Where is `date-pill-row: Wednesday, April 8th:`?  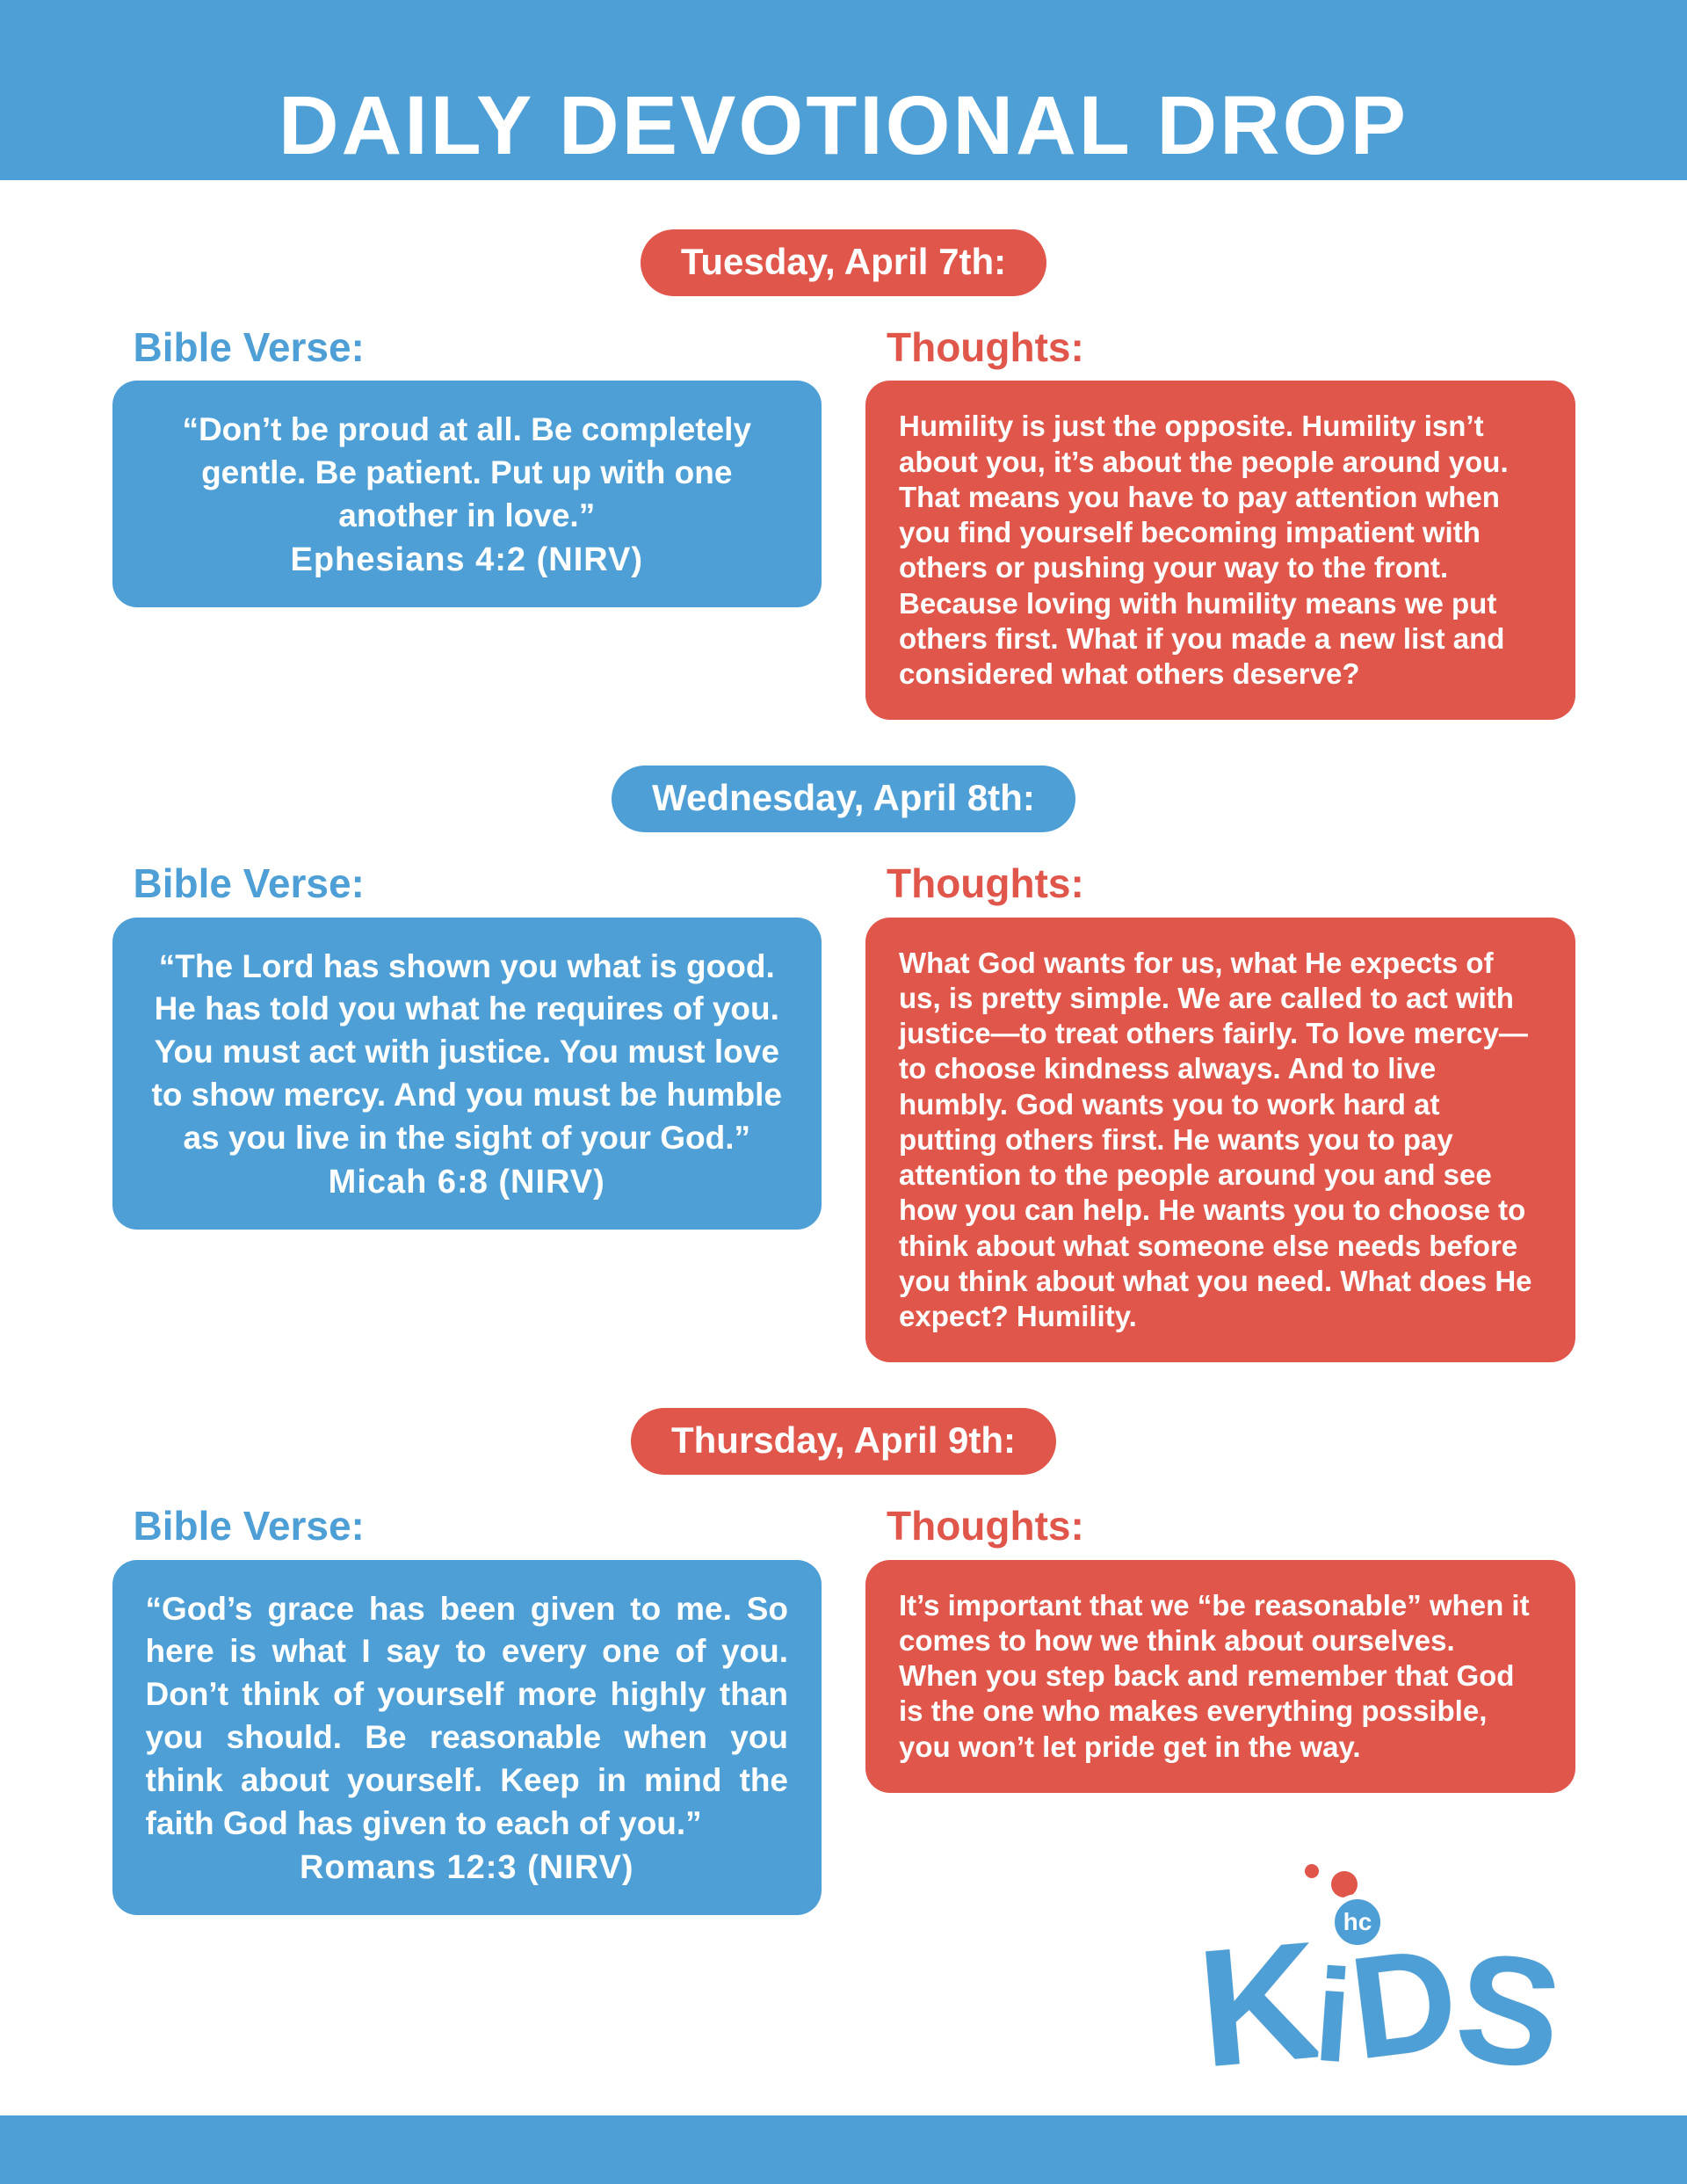
date-pill-row: Wednesday, April 8th: is located at coordinates (843, 799).